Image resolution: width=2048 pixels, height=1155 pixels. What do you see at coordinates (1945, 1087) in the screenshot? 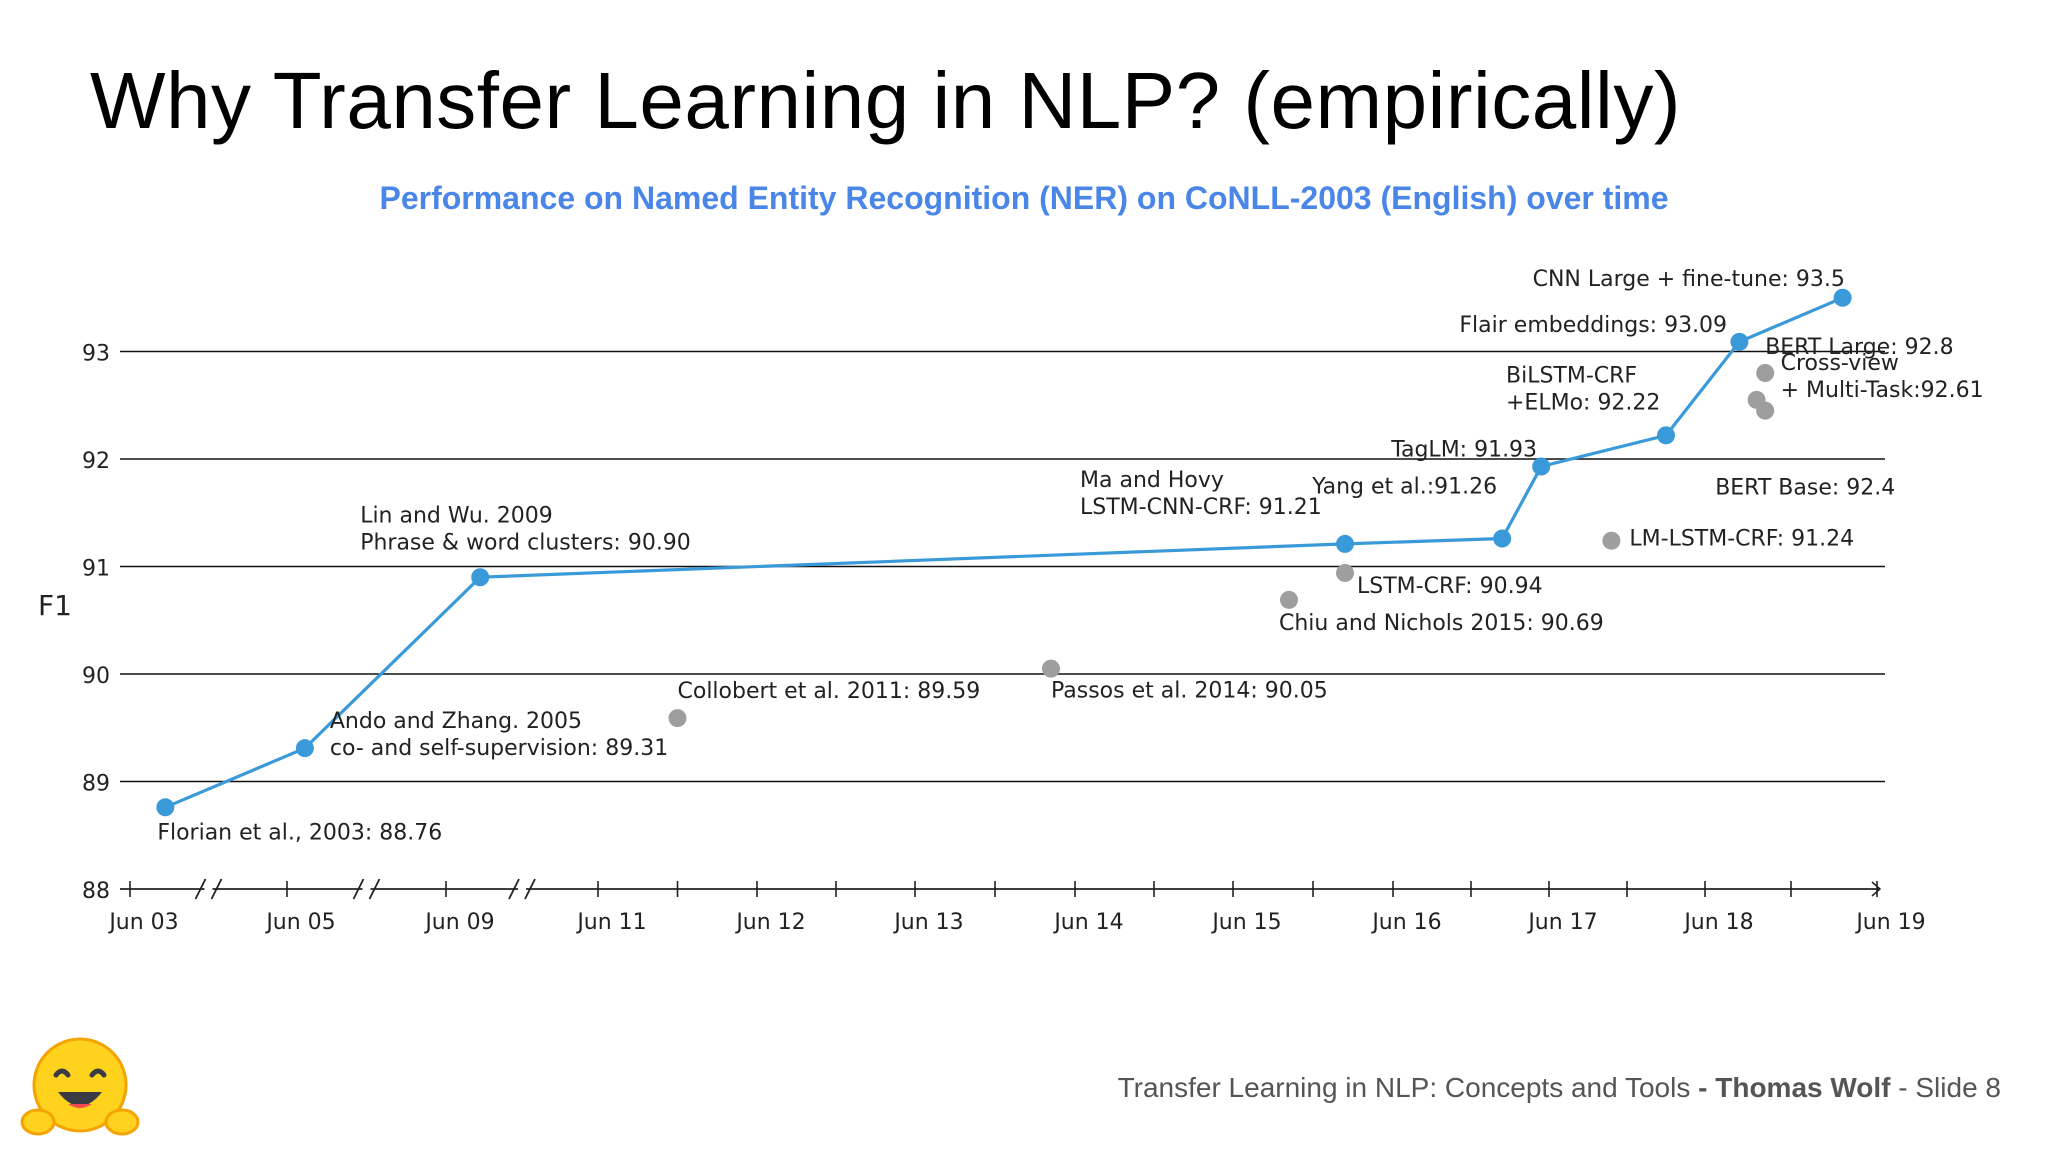
I see `footer-slide-number: - Slide 8` at bounding box center [1945, 1087].